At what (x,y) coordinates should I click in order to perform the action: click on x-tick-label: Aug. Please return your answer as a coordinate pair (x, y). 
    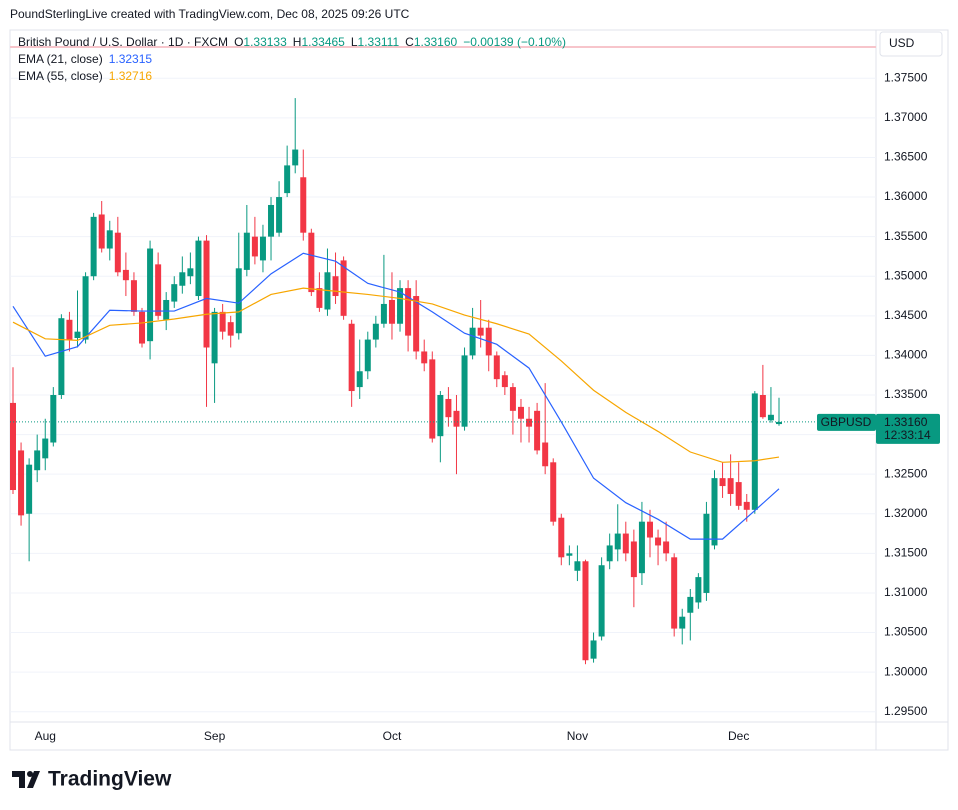
    Looking at the image, I should click on (45, 736).